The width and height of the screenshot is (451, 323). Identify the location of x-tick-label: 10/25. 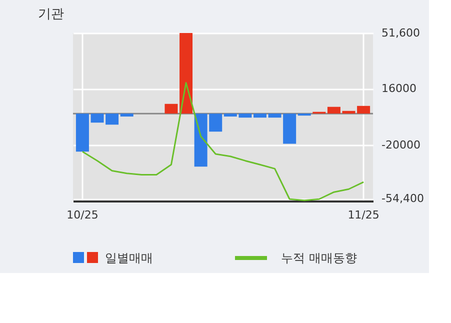
(82, 215).